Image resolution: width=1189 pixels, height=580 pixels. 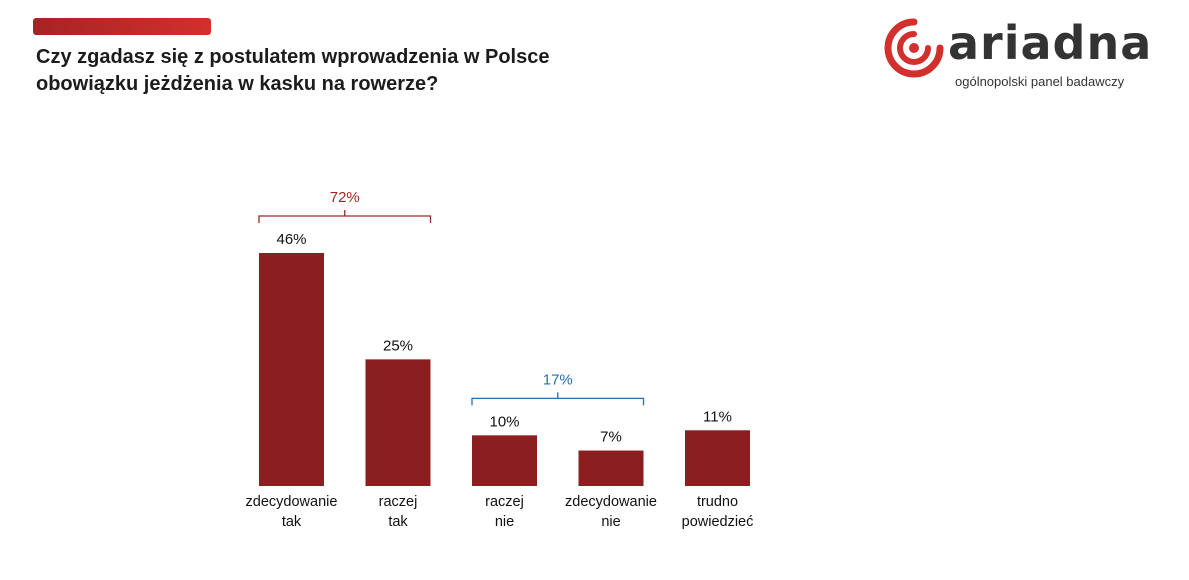 What do you see at coordinates (237, 84) in the screenshot?
I see `title-line-2: obowiązku jeżdżenia w kasku na rowerze?` at bounding box center [237, 84].